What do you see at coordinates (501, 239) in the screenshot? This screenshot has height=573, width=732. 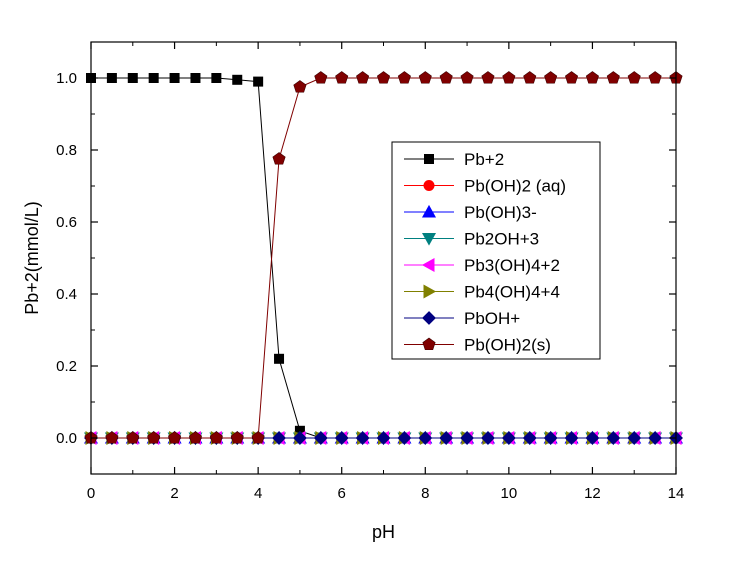 I see `legend-label: Pb2OH+3` at bounding box center [501, 239].